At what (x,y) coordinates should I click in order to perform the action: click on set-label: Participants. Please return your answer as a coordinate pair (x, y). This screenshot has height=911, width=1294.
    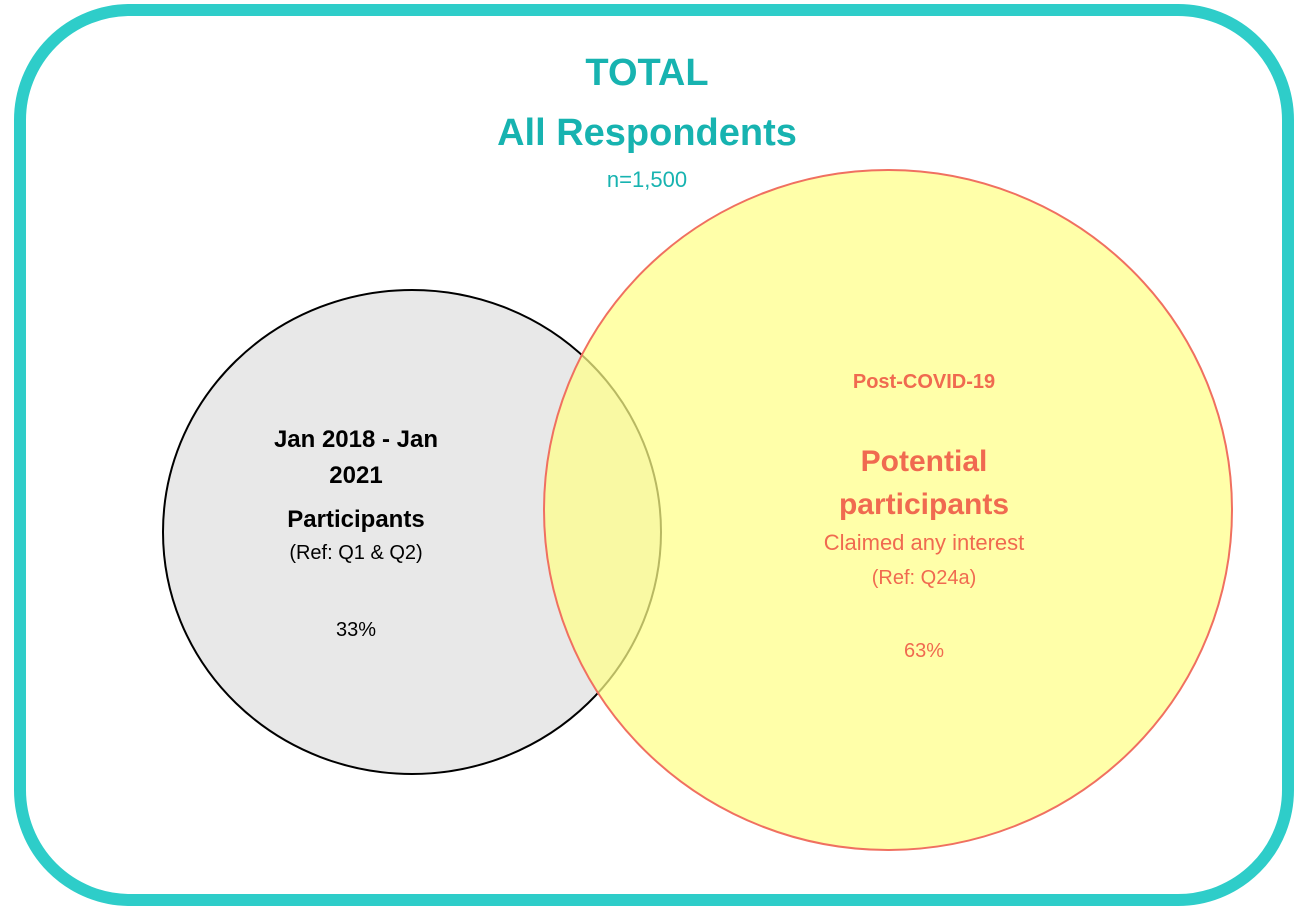
    Looking at the image, I should click on (356, 519).